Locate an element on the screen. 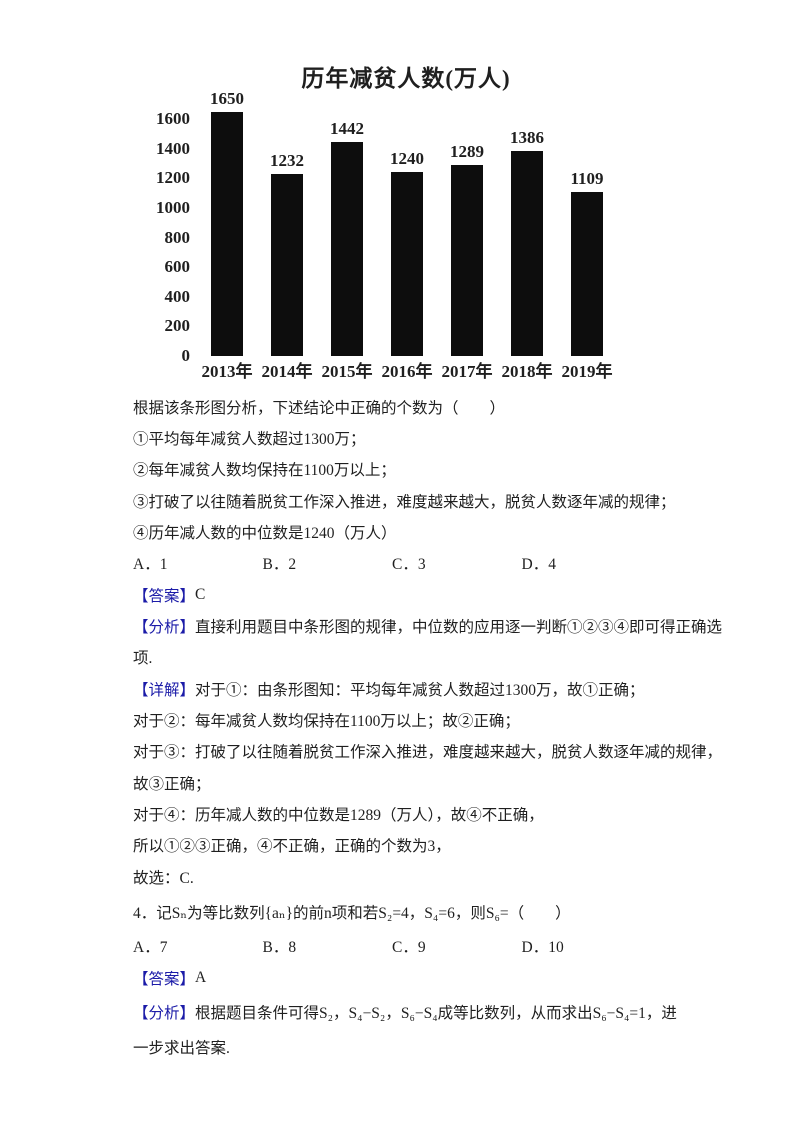 The width and height of the screenshot is (793, 1122). bar-value-label: 1109 is located at coordinates (587, 178).